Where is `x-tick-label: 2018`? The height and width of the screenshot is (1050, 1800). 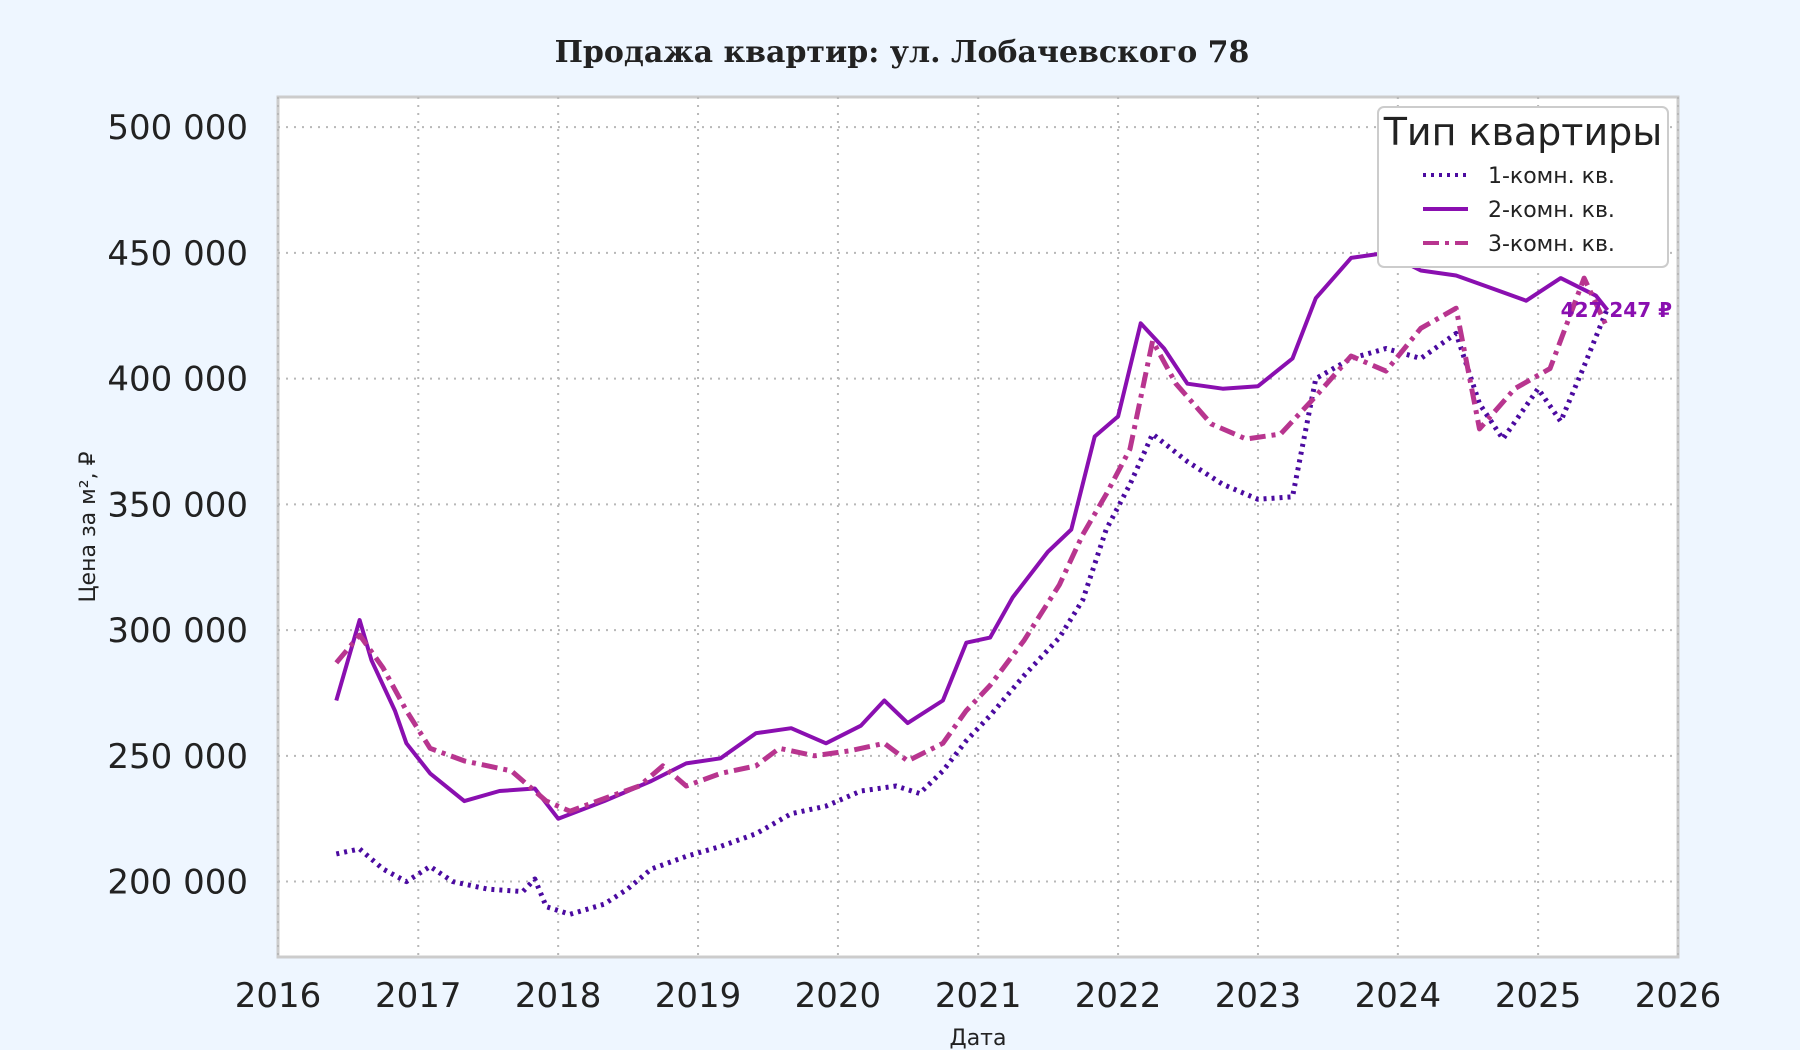
x-tick-label: 2018 is located at coordinates (558, 996).